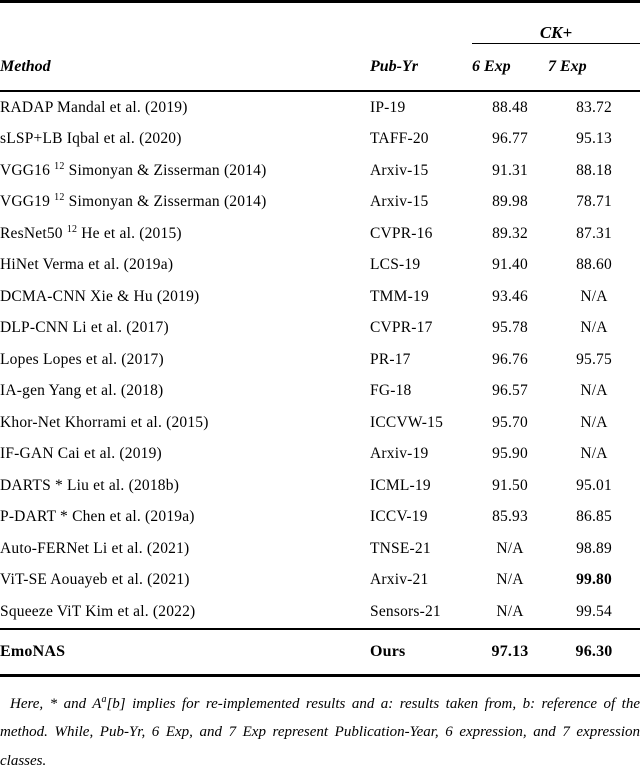  I want to click on column-header-method: Method, so click(25, 66).